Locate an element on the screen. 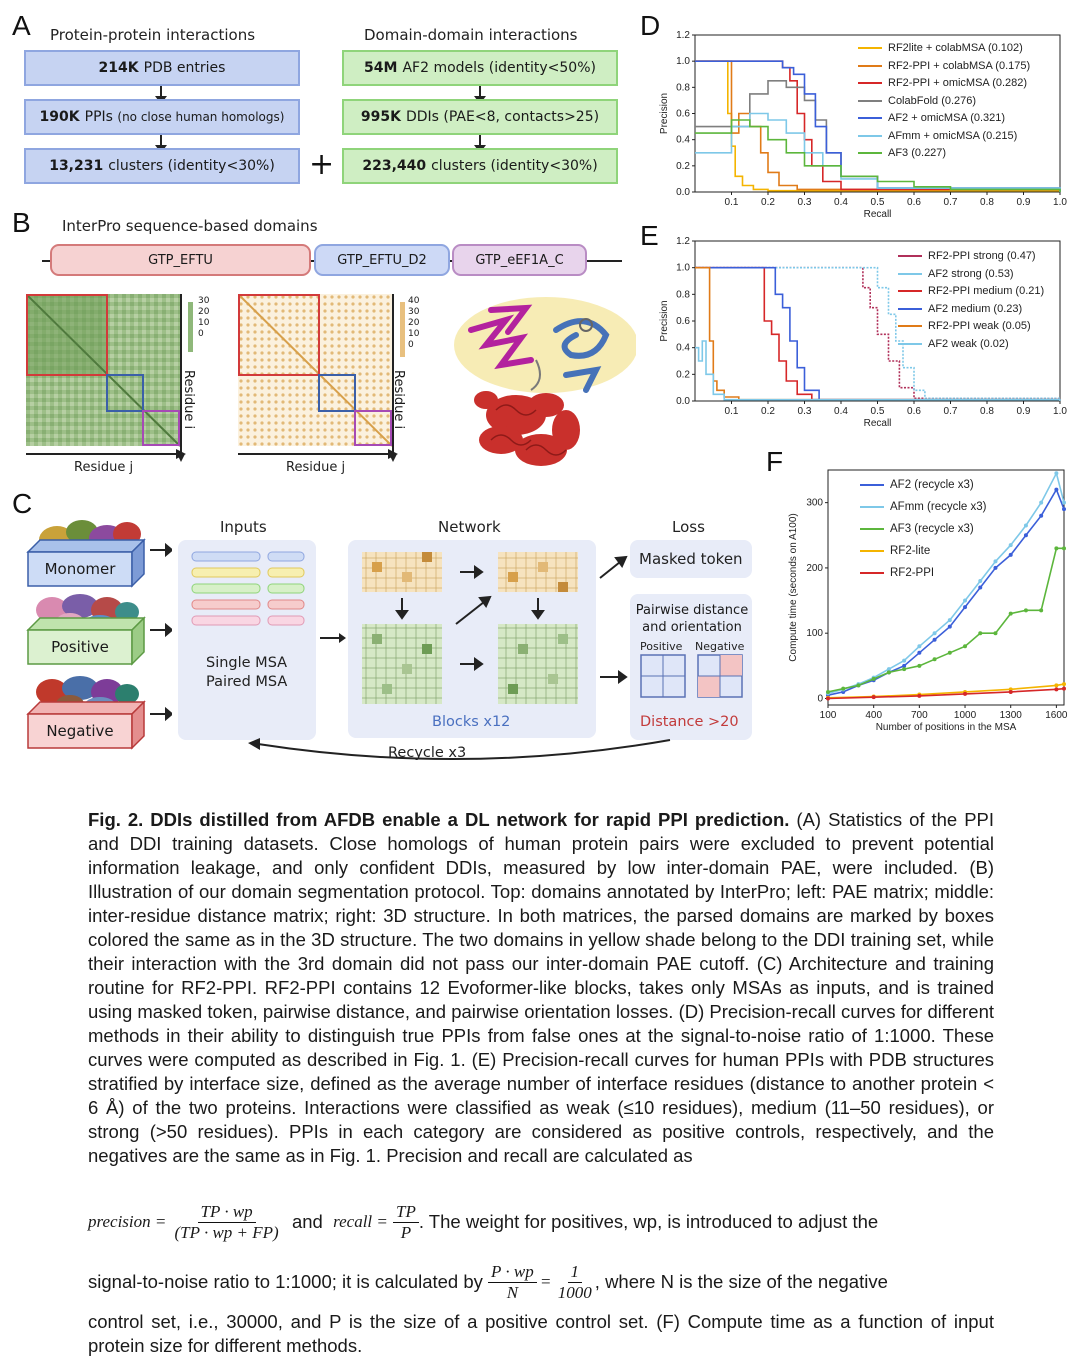 The image size is (1080, 1366). eq-and: and is located at coordinates (307, 1221).